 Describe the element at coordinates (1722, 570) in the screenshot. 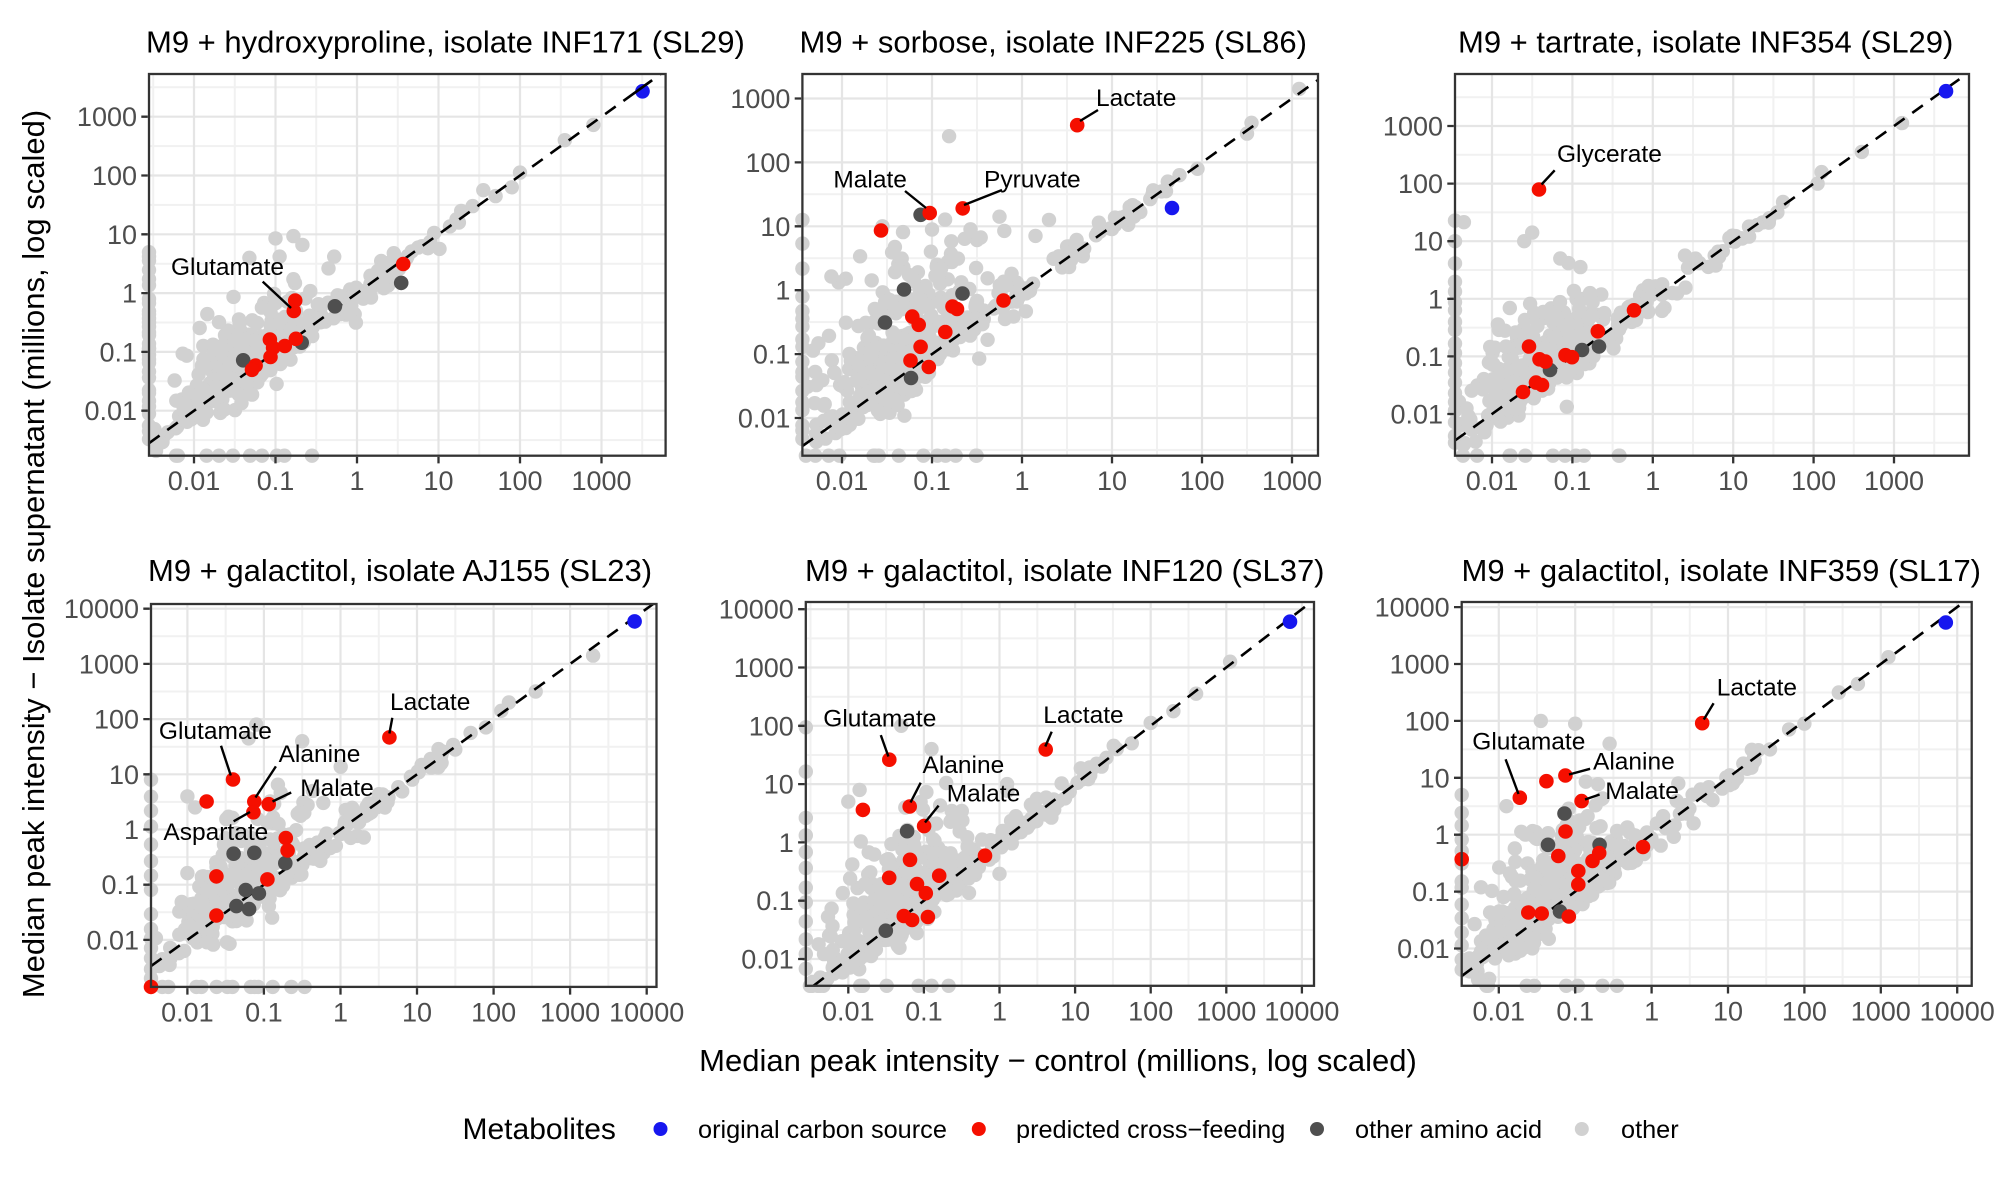

I see `svg-text:M9 + galactitol, isolate INF35: M9 + galactitol, isolate INF359 (SL17)` at that location.